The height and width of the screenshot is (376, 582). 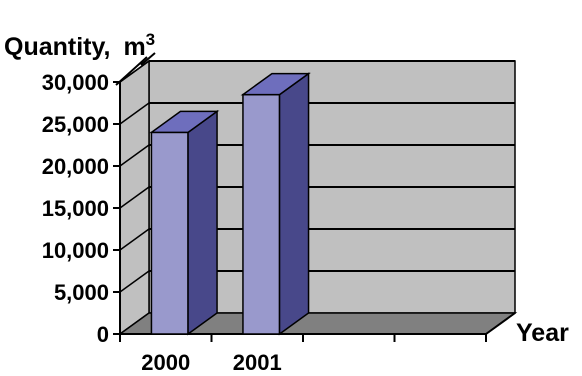 I want to click on bar-2000, so click(x=184, y=222).